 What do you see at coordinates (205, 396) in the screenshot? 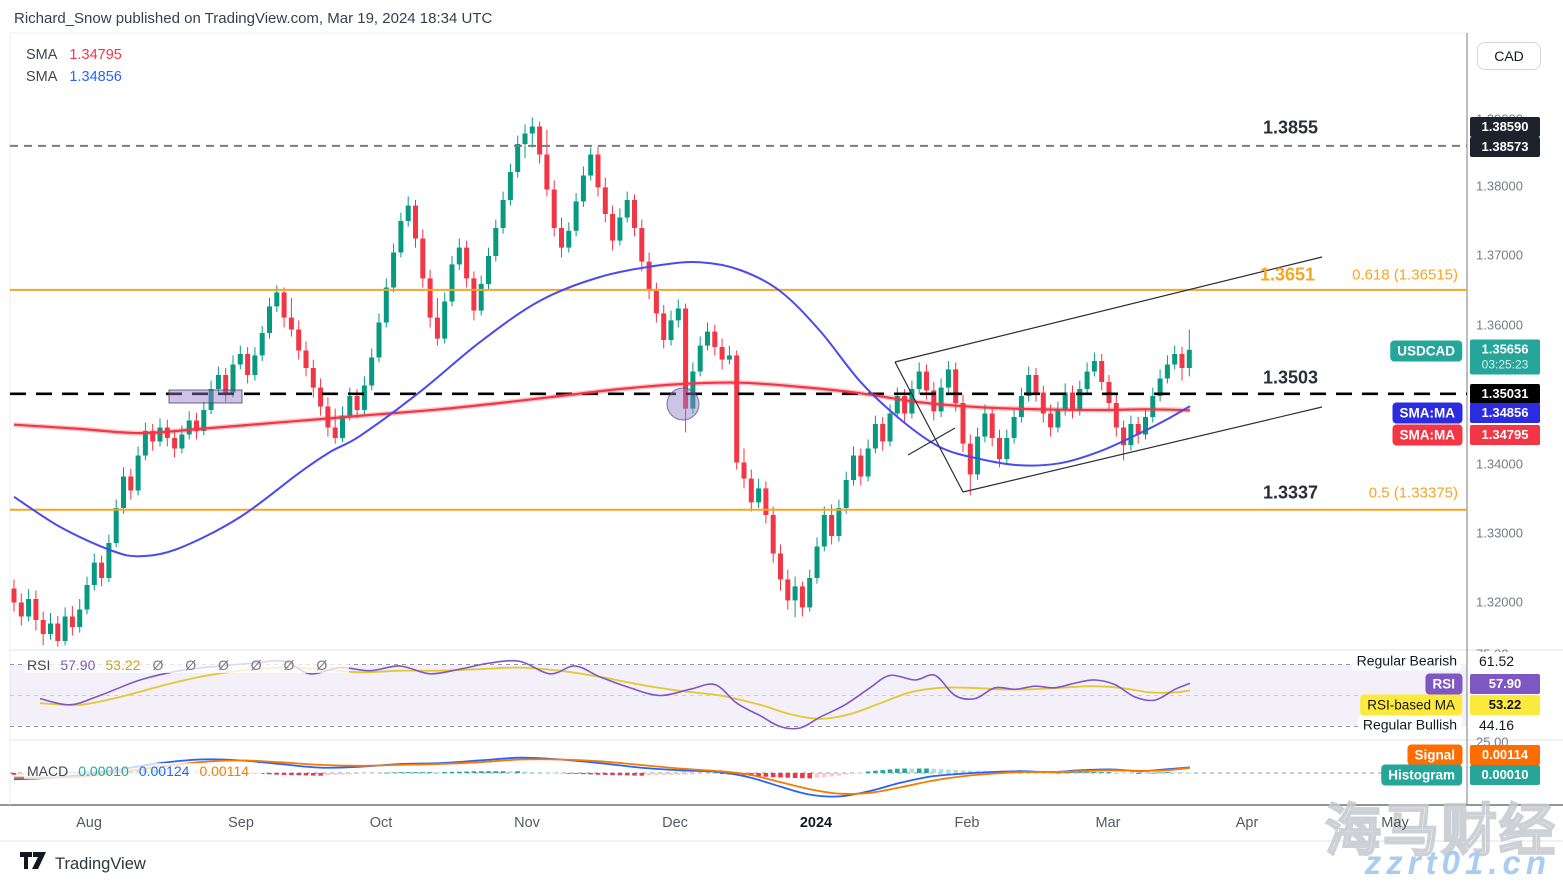
I see `zone-highlight-box` at bounding box center [205, 396].